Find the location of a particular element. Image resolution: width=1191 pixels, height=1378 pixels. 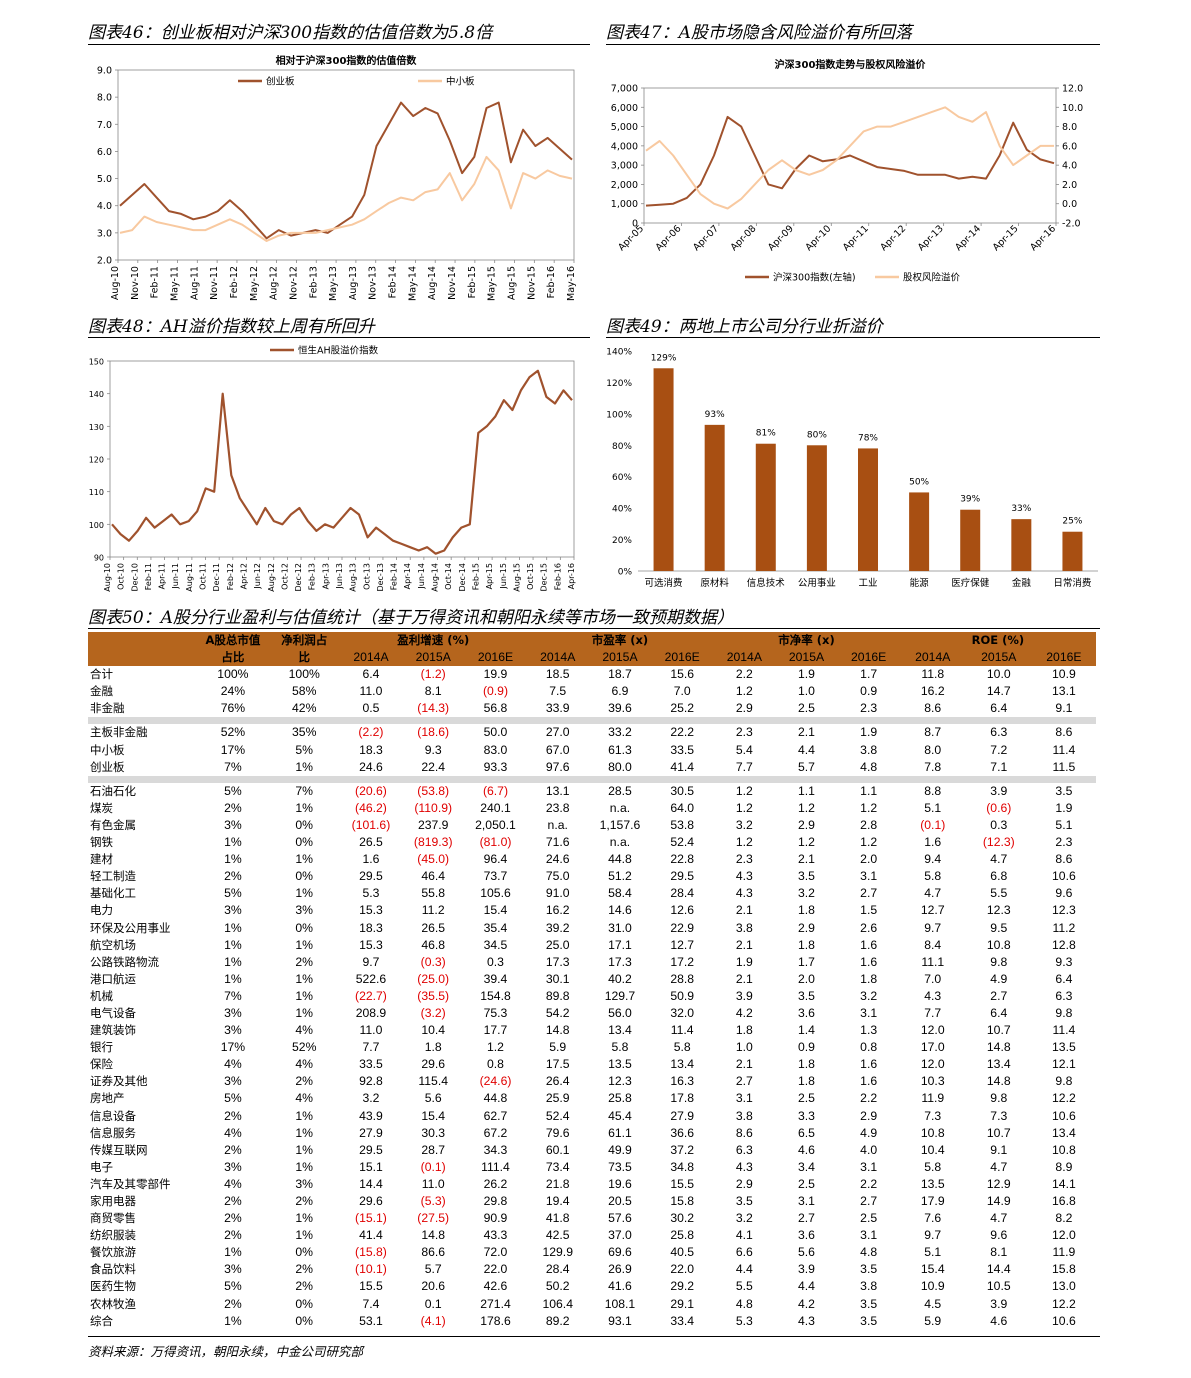

bar-data-label: 25% is located at coordinates (1072, 522).